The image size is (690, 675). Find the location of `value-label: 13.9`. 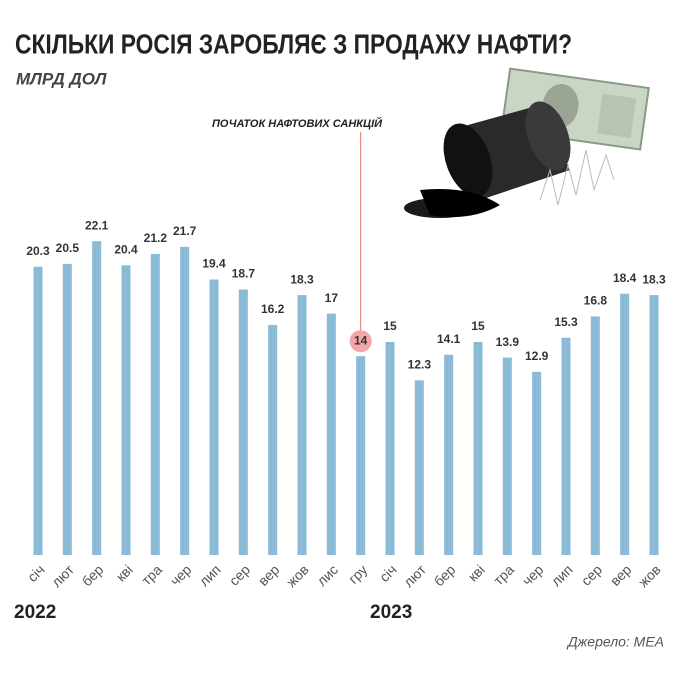

value-label: 13.9 is located at coordinates (508, 342).